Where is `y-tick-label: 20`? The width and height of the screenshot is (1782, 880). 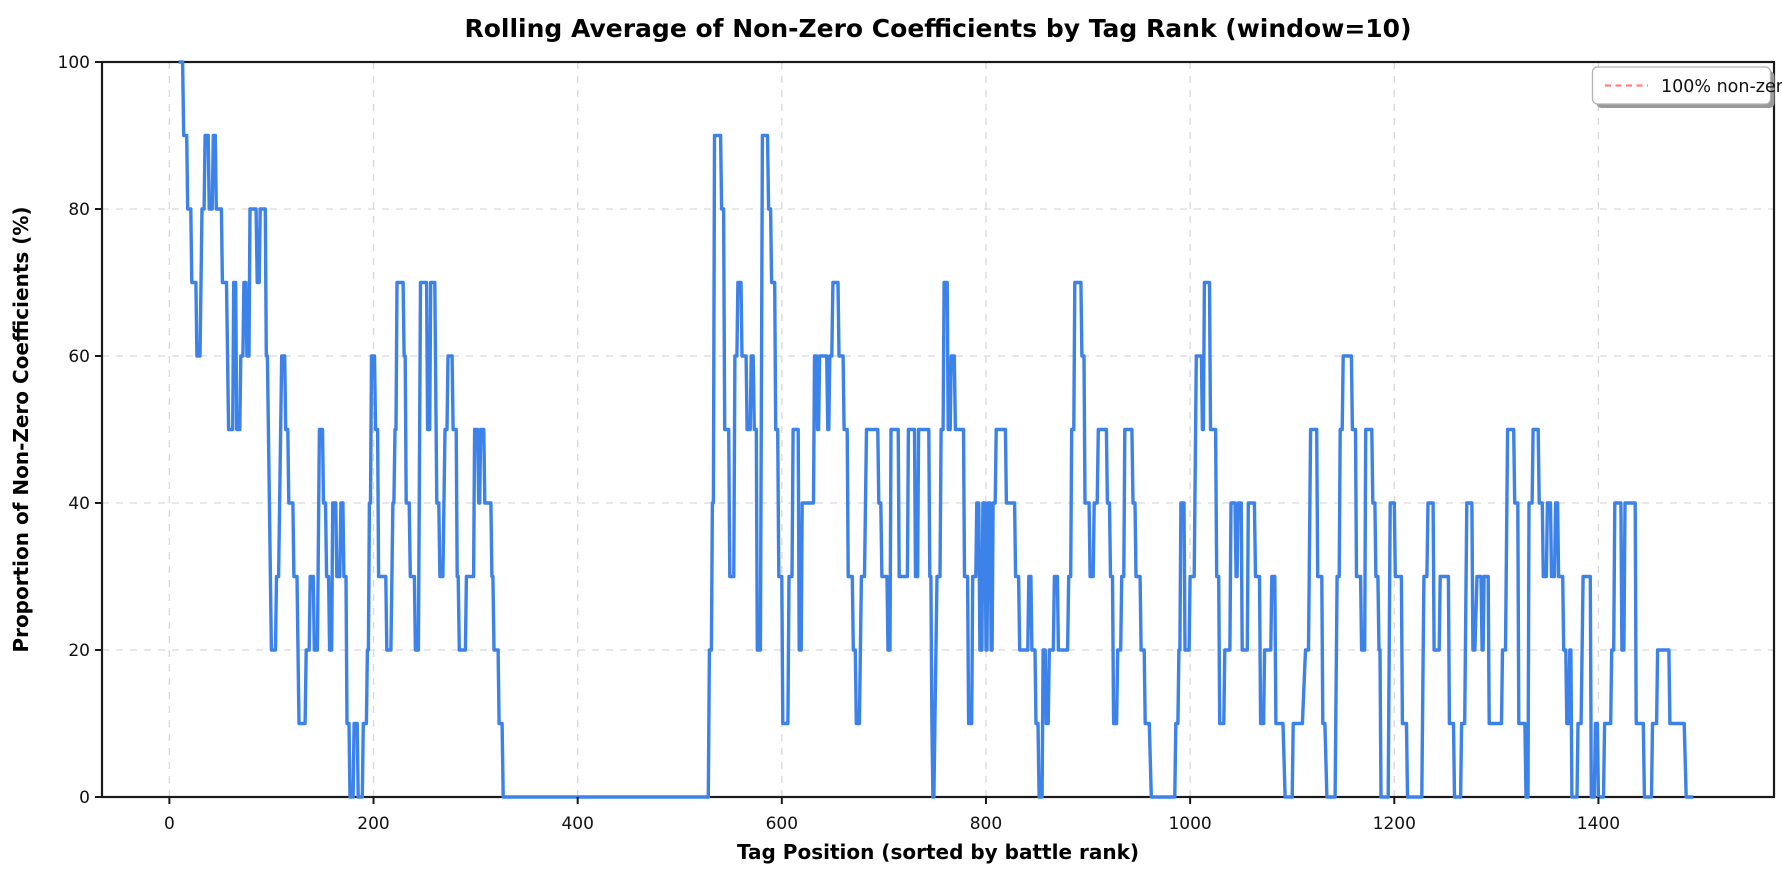
y-tick-label: 20 is located at coordinates (79, 651).